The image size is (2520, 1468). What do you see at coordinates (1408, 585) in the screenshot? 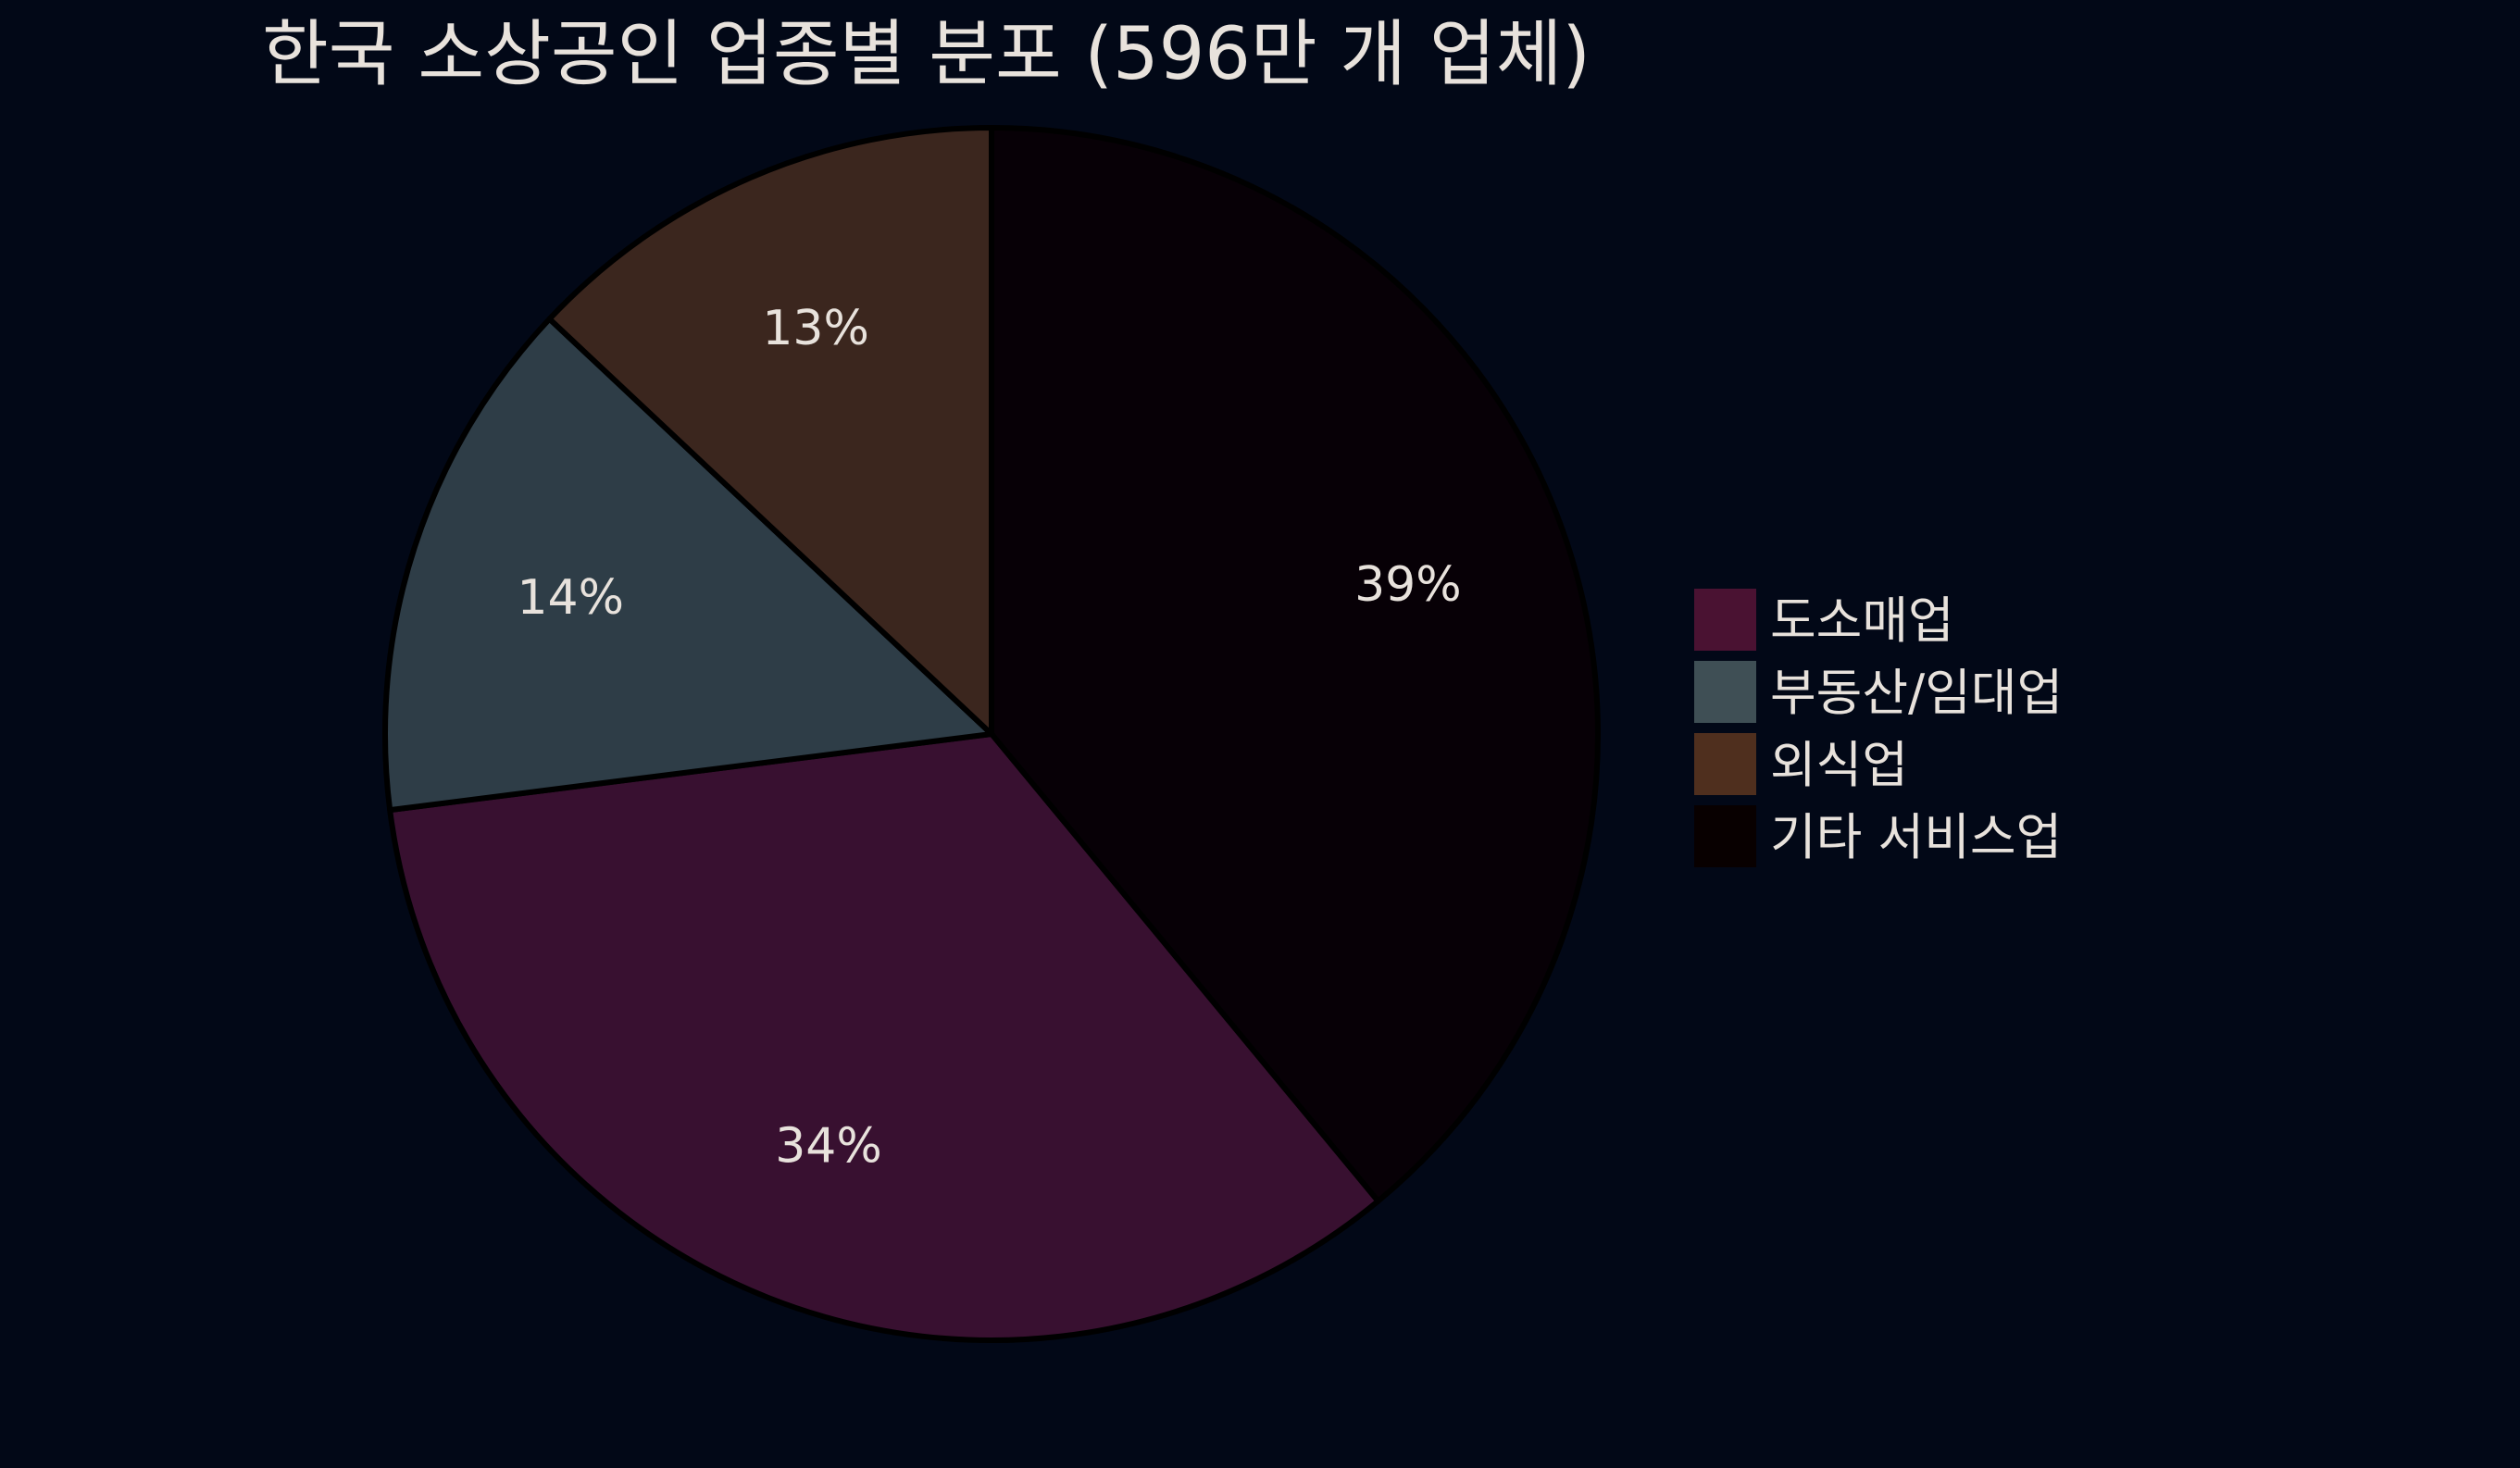
I see `slice-label: 39%` at bounding box center [1408, 585].